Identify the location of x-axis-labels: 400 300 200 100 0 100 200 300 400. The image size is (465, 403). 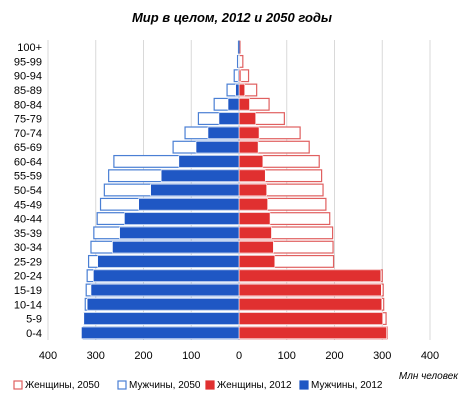
(239, 356).